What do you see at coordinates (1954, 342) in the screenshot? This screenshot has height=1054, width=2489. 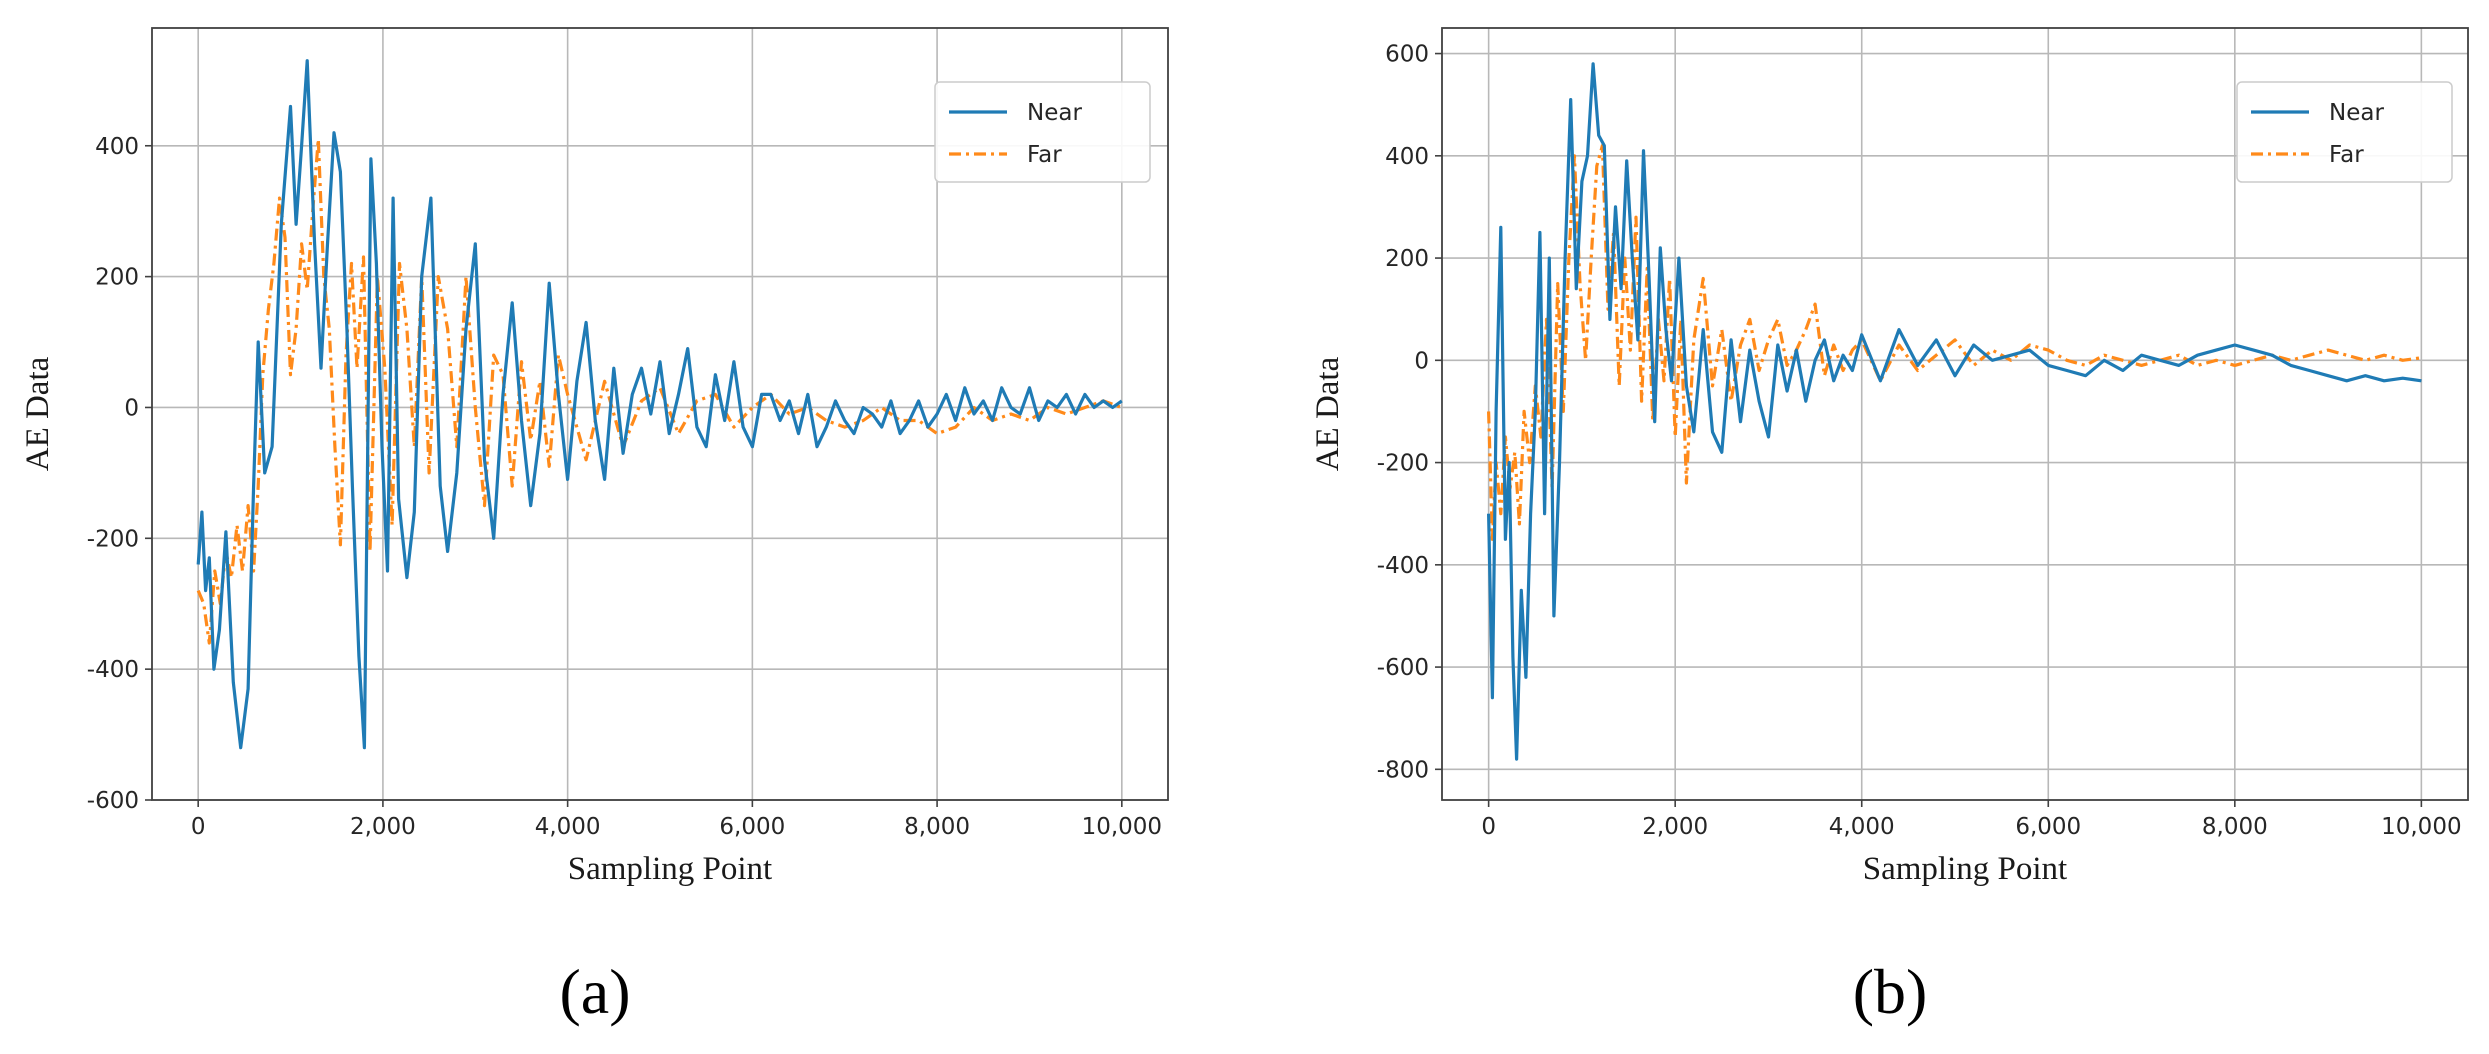 I see `series-line-far` at bounding box center [1954, 342].